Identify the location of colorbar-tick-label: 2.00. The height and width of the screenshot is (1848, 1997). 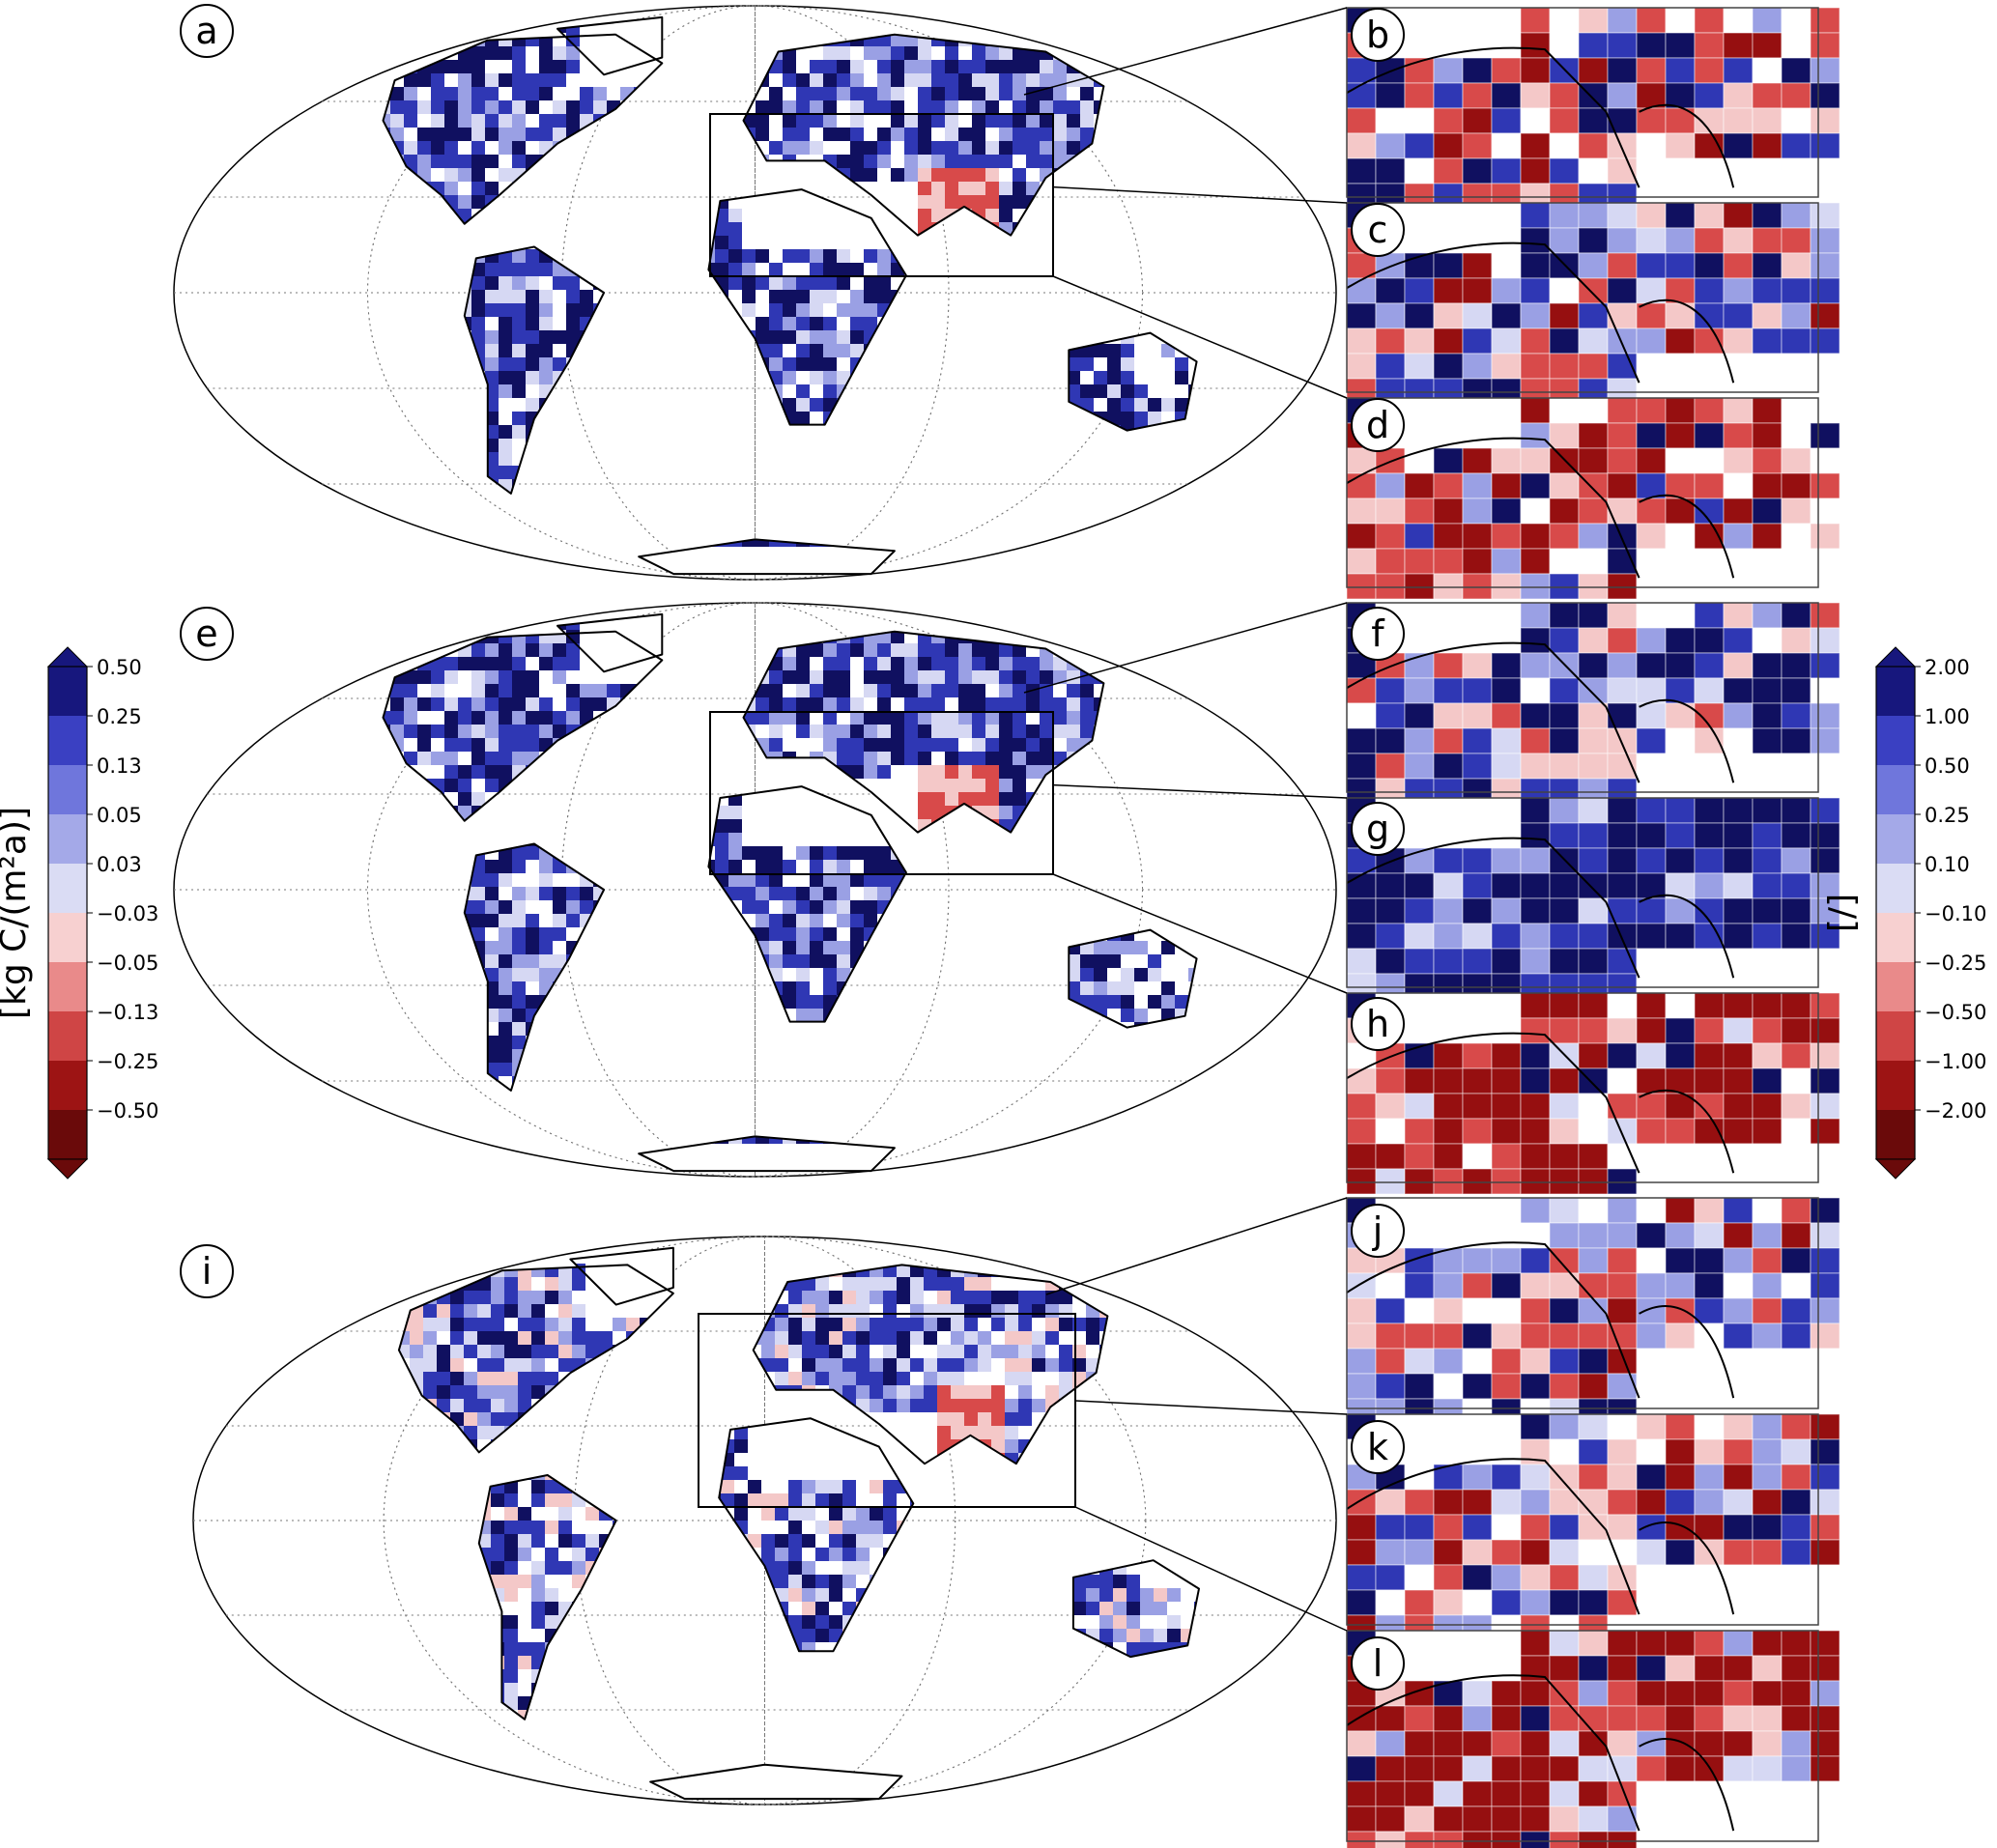
(1947, 667).